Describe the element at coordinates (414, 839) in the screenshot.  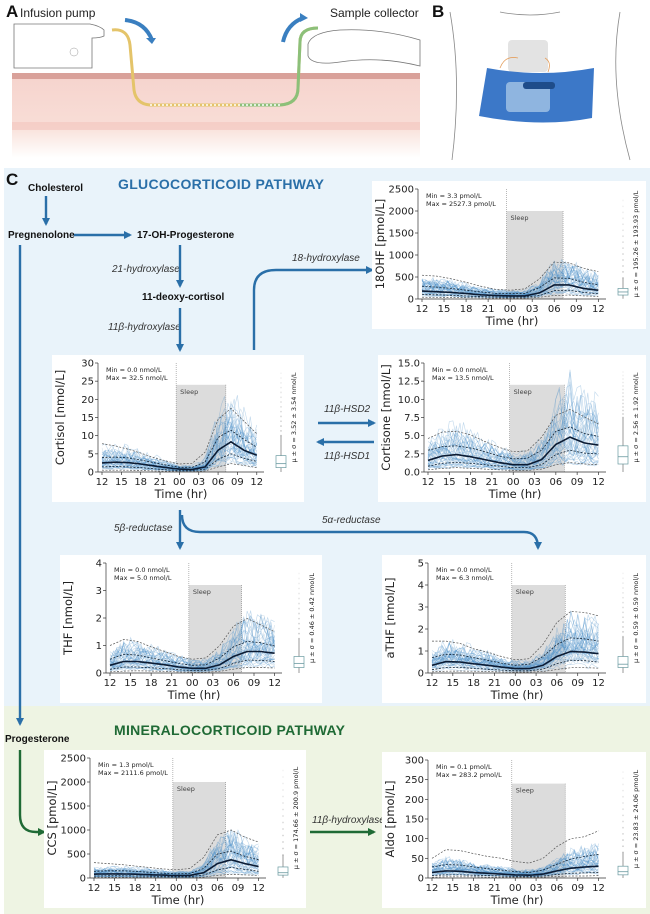
I see `y-tick-label: 100` at that location.